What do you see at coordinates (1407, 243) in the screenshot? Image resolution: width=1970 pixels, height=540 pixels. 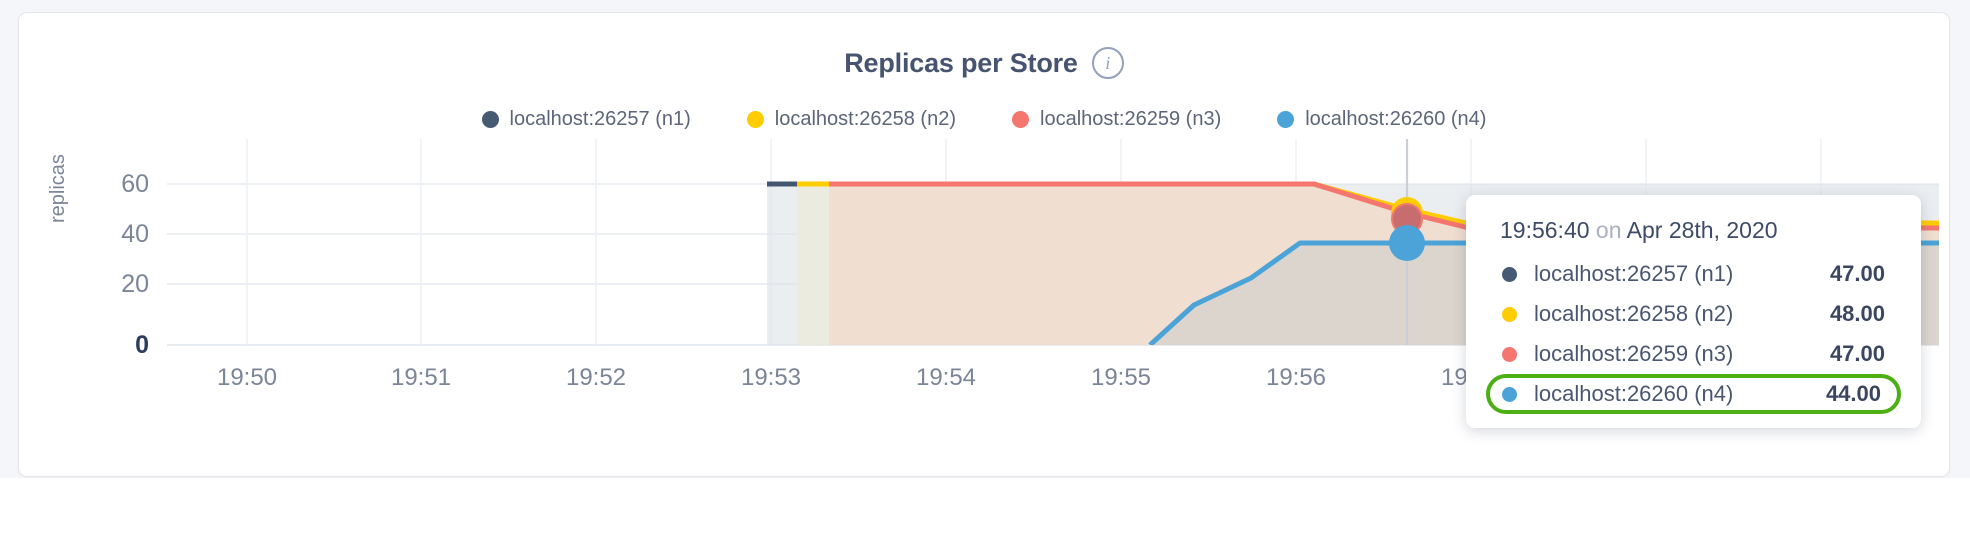 I see `cursor-marker-n4` at bounding box center [1407, 243].